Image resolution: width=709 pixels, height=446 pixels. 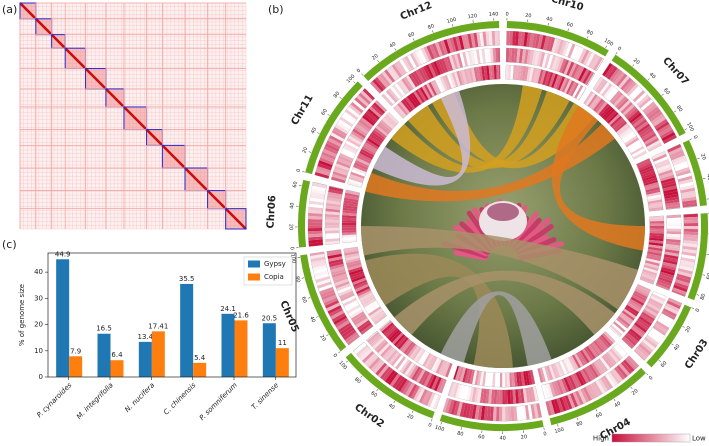 I want to click on axes-frame, so click(x=172, y=315).